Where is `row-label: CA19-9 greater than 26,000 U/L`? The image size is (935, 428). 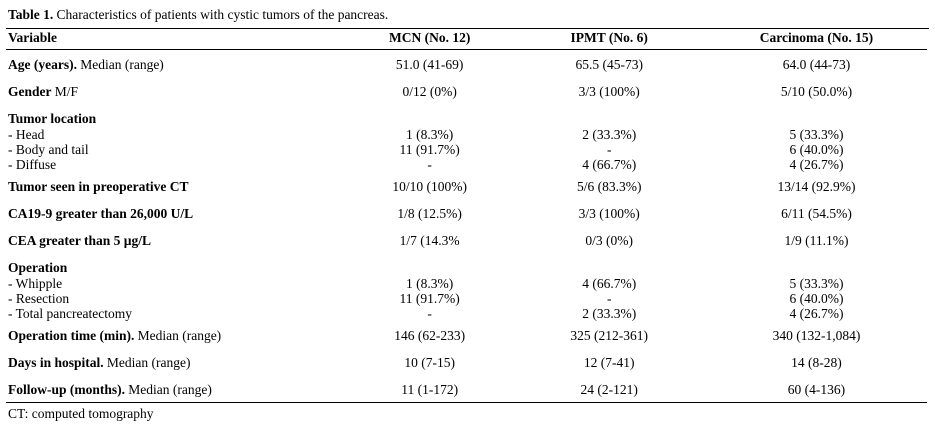
row-label: CA19-9 greater than 26,000 U/L is located at coordinates (176, 212).